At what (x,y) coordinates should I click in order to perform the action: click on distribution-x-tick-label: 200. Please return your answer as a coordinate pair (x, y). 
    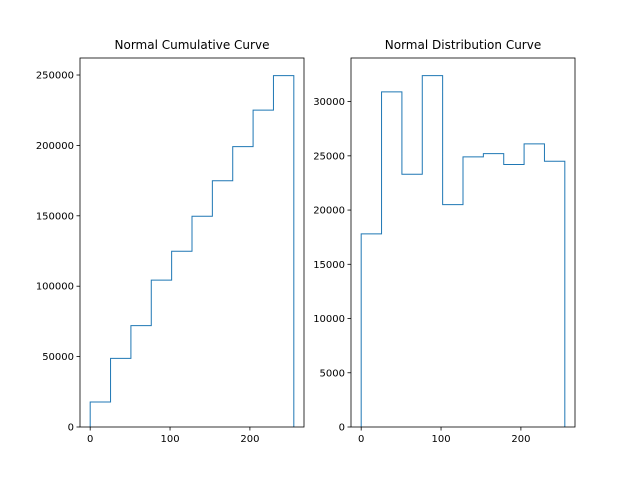
    Looking at the image, I should click on (520, 439).